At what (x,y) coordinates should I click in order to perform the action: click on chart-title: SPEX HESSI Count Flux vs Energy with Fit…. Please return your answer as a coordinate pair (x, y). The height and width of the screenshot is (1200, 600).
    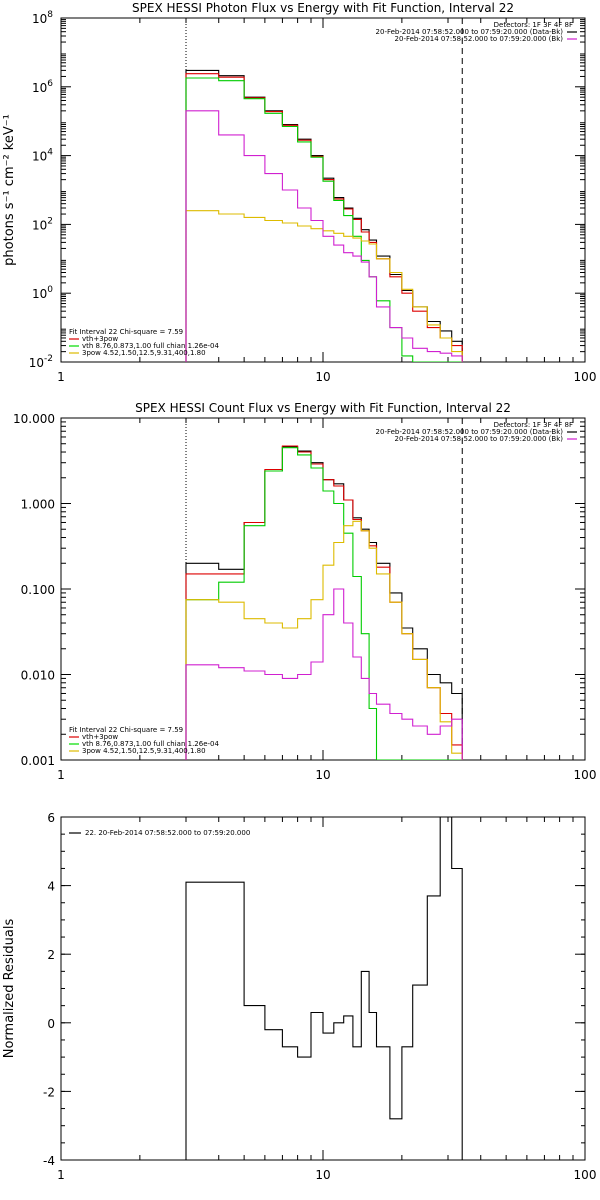
    Looking at the image, I should click on (323, 408).